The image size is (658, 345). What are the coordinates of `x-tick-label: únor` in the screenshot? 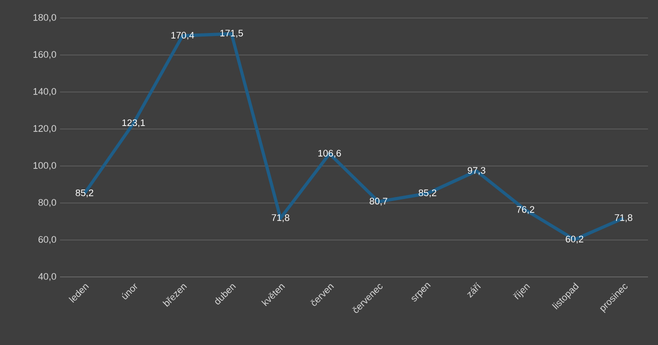 It's located at (130, 291).